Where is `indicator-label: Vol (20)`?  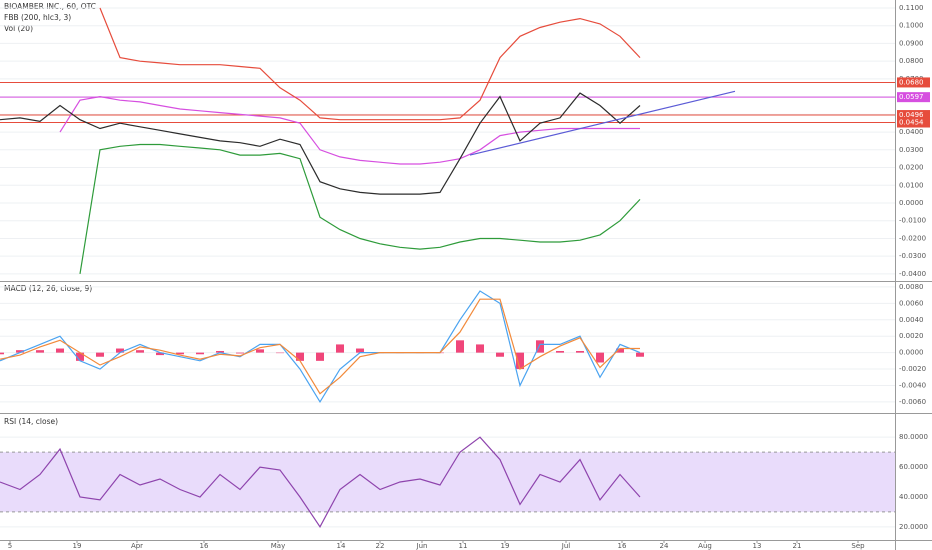
indicator-label: Vol (20) is located at coordinates (18, 28).